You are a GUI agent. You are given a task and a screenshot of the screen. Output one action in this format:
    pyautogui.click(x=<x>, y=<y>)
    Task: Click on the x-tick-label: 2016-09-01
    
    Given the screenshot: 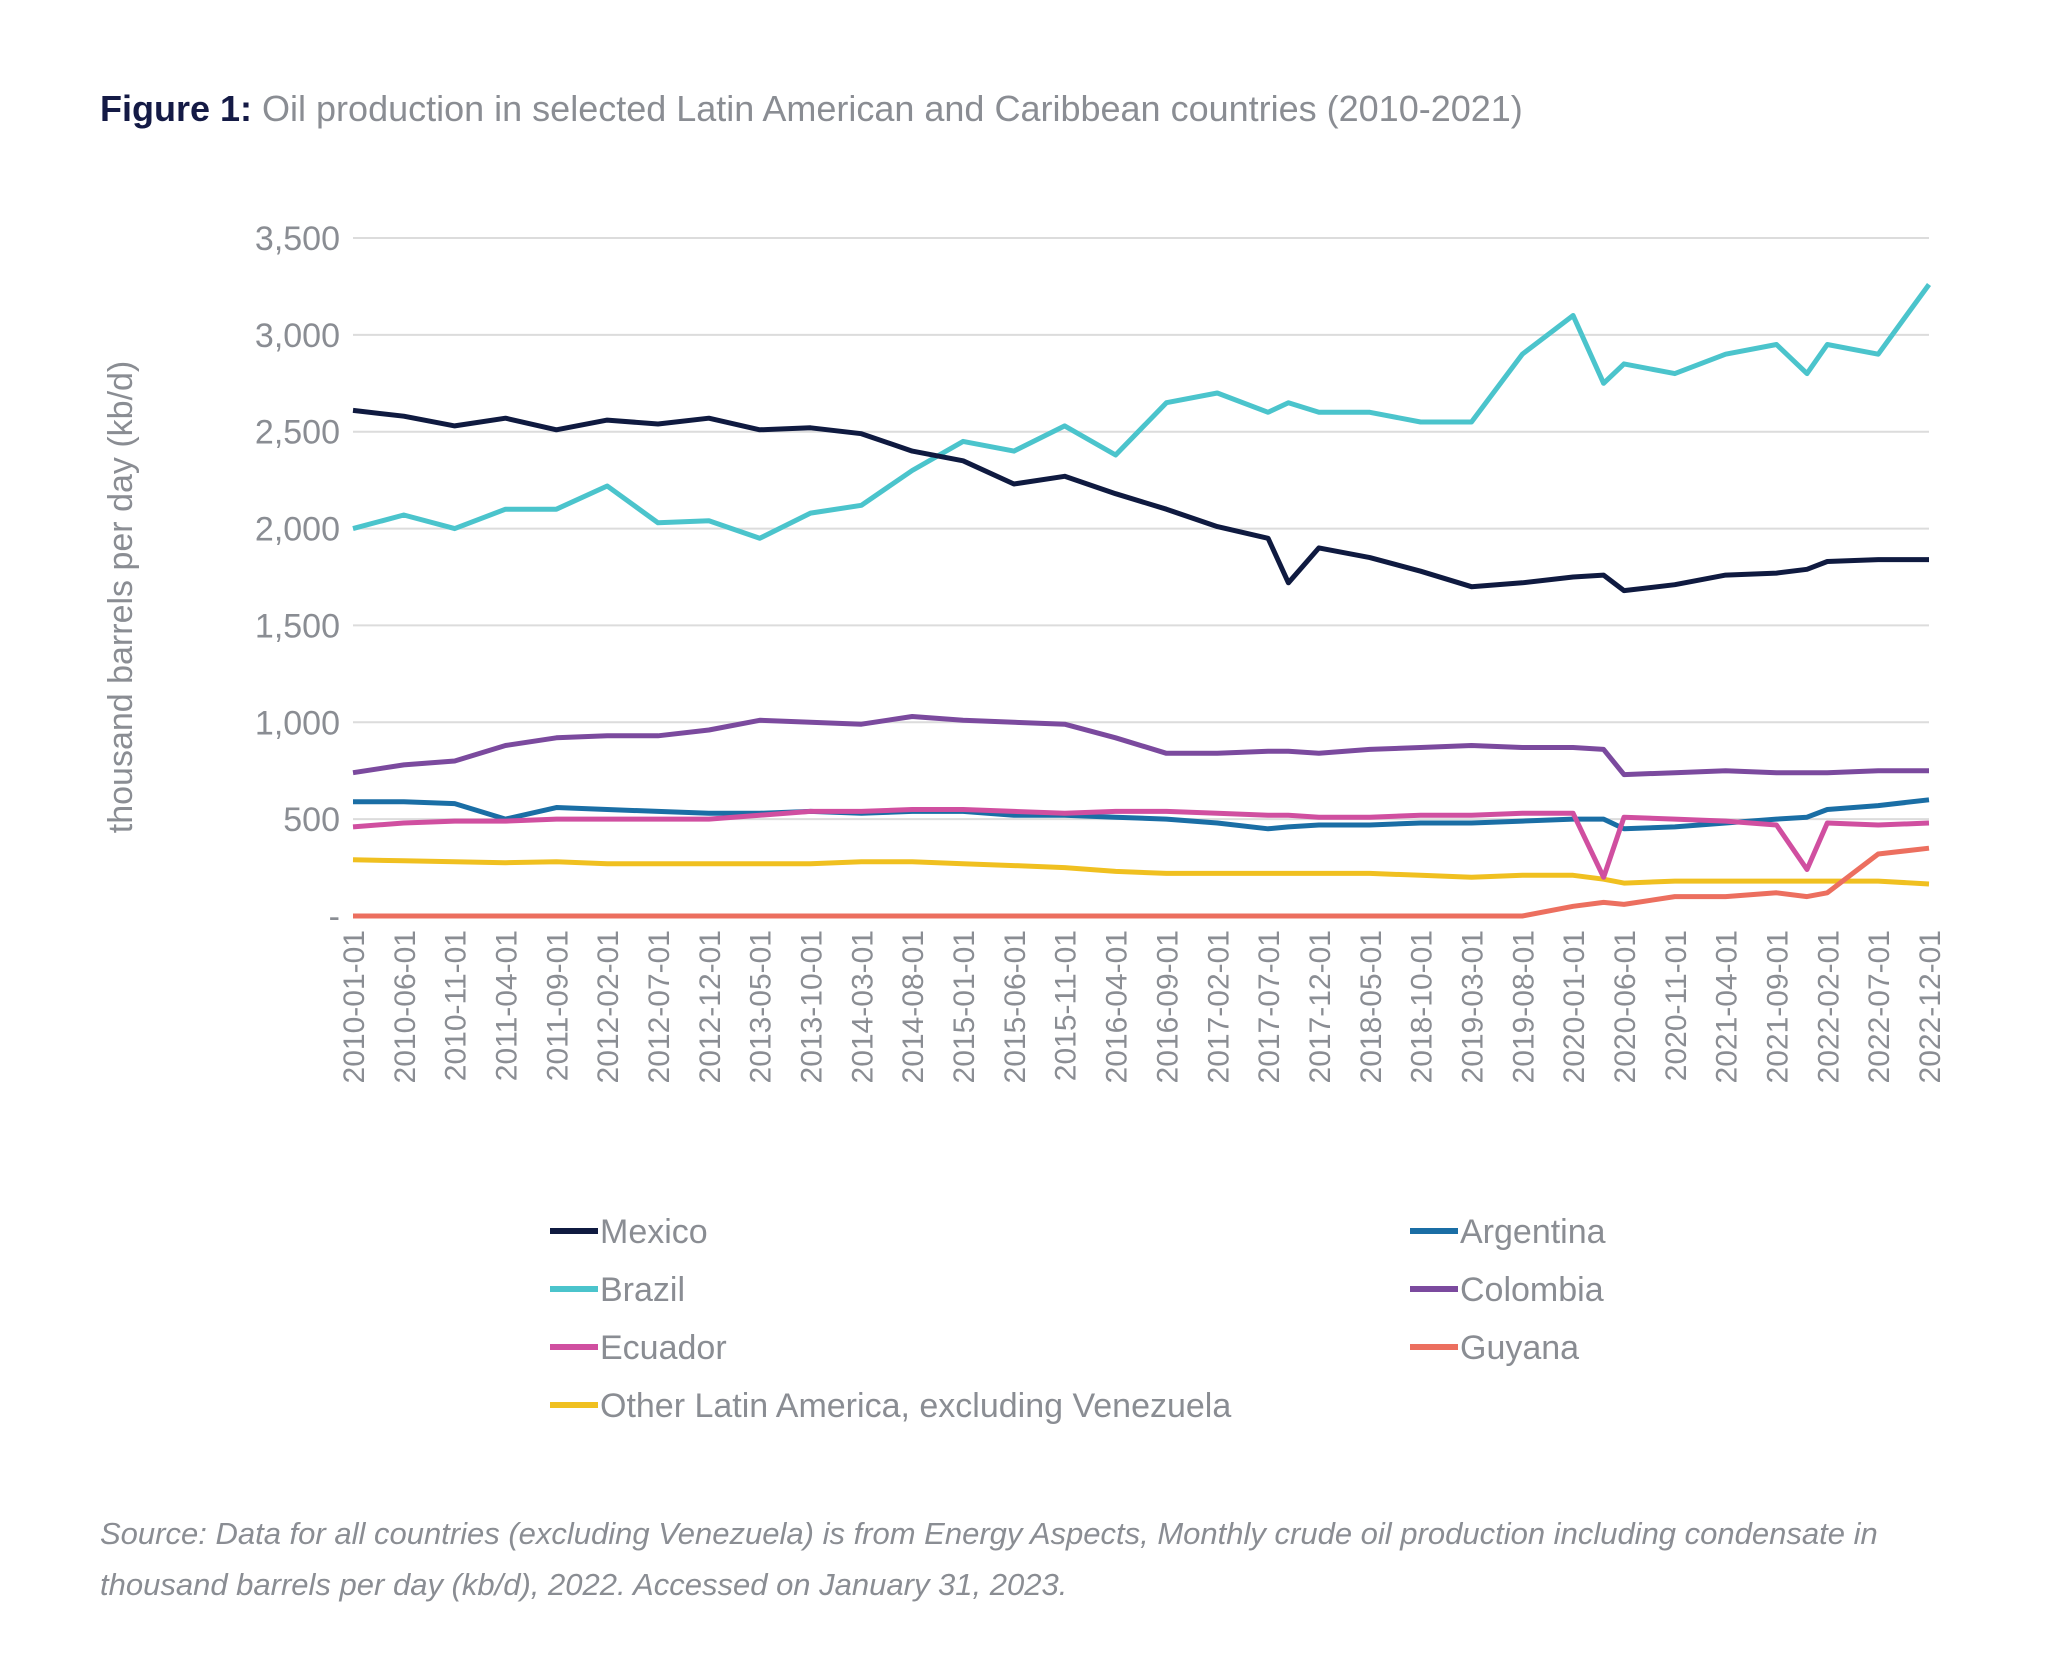 What is the action you would take?
    pyautogui.click(x=1167, y=1006)
    